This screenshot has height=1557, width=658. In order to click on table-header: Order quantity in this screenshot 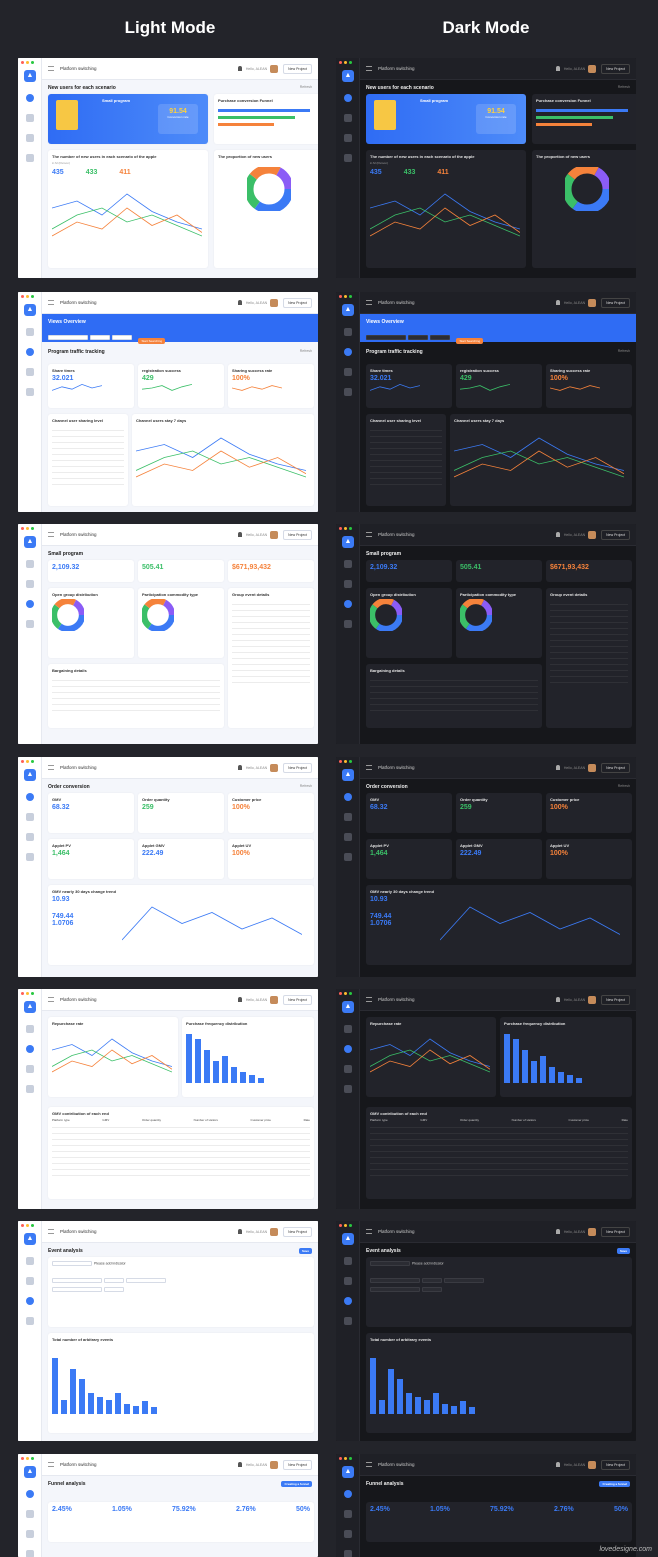, I will do `click(151, 1120)`.